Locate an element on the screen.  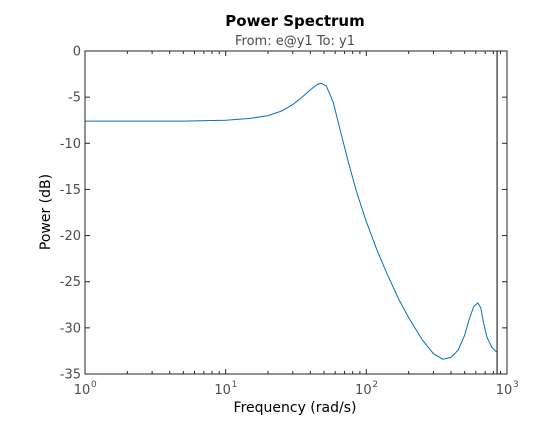
y-axis-label: Power (dB) is located at coordinates (46, 212).